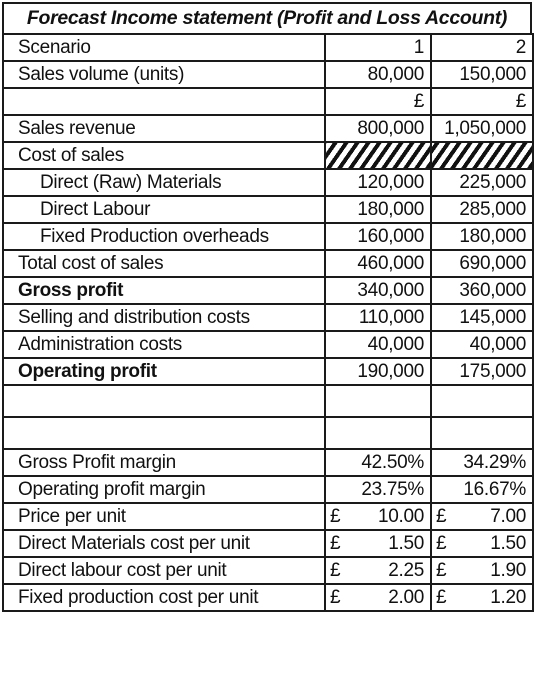 The width and height of the screenshot is (535, 683). I want to click on scenario-1-value: £2.25, so click(378, 570).